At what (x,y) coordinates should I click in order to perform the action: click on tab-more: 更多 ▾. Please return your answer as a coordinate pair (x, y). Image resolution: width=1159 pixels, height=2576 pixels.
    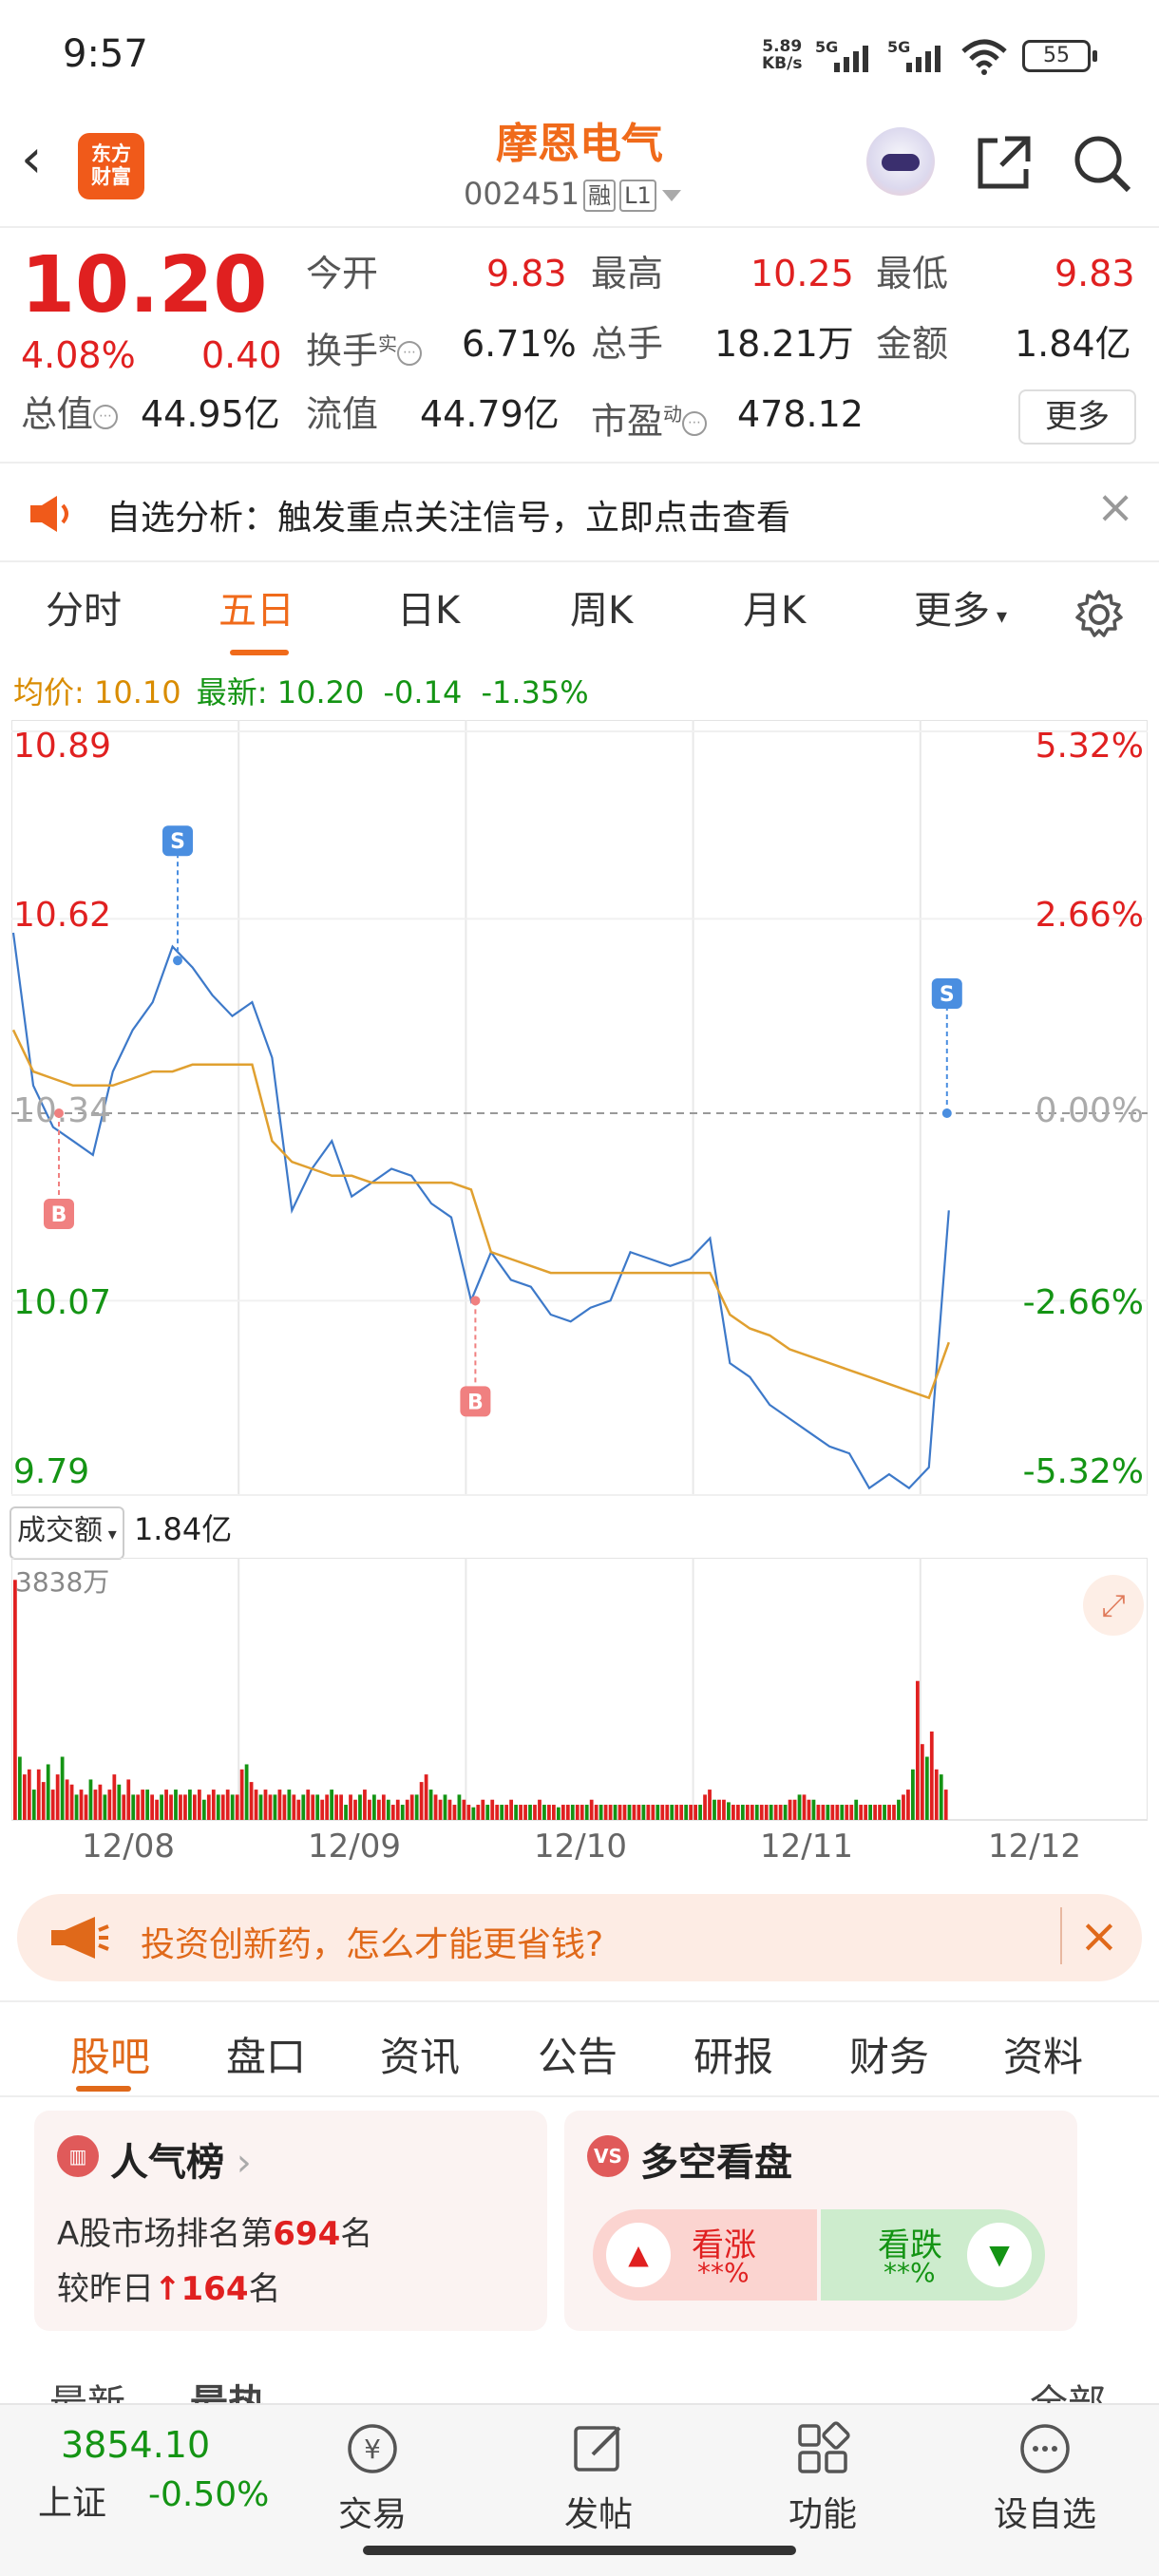
    Looking at the image, I should click on (961, 611).